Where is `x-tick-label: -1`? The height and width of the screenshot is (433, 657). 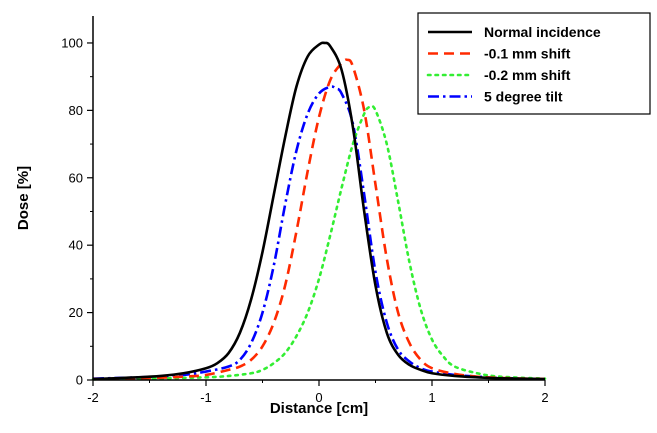 x-tick-label: -1 is located at coordinates (206, 397).